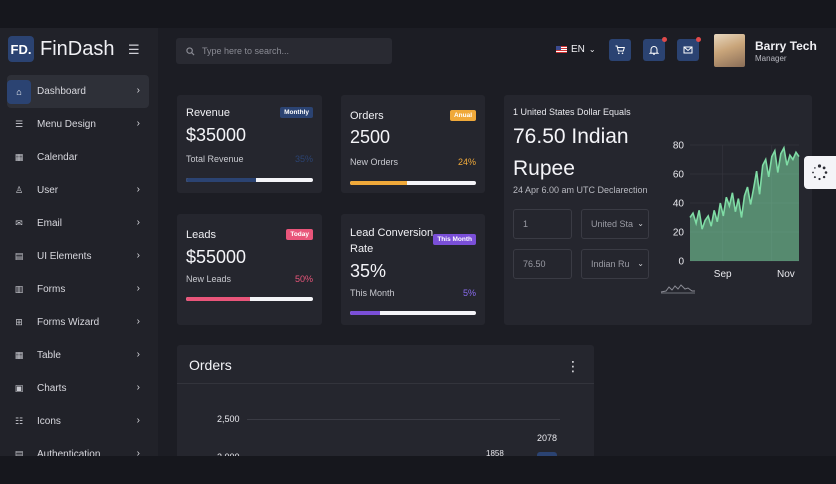 The height and width of the screenshot is (484, 836). Describe the element at coordinates (677, 289) in the screenshot. I see `mini-sparkline-icon` at that location.